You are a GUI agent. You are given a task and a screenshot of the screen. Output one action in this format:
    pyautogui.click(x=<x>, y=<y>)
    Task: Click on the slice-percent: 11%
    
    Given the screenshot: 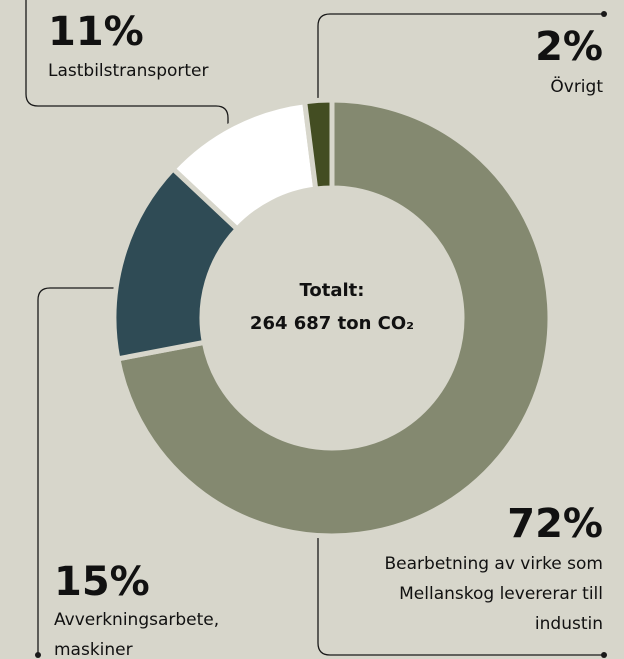 What is the action you would take?
    pyautogui.click(x=96, y=32)
    